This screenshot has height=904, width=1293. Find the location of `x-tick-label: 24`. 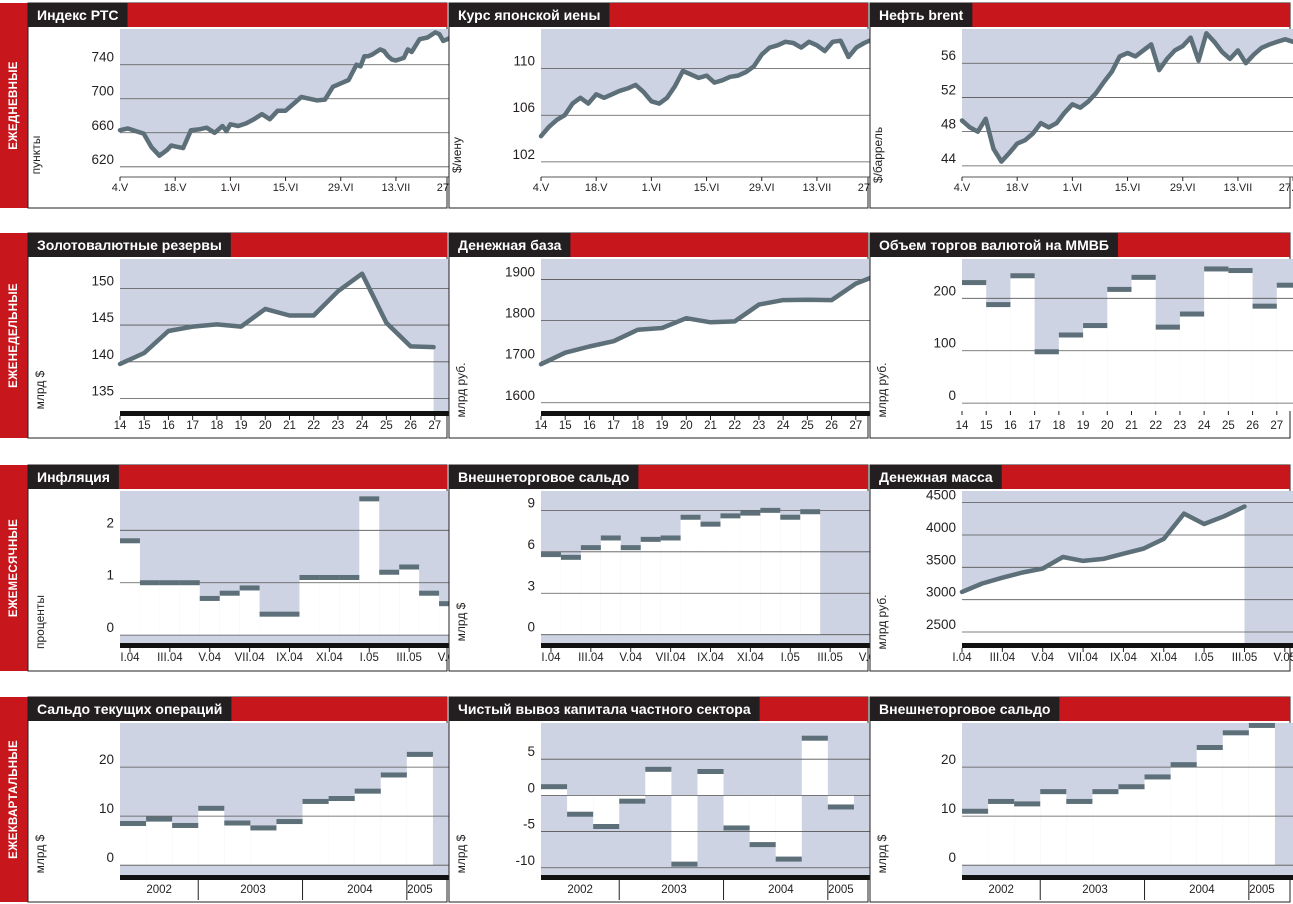

x-tick-label: 24 is located at coordinates (783, 426).